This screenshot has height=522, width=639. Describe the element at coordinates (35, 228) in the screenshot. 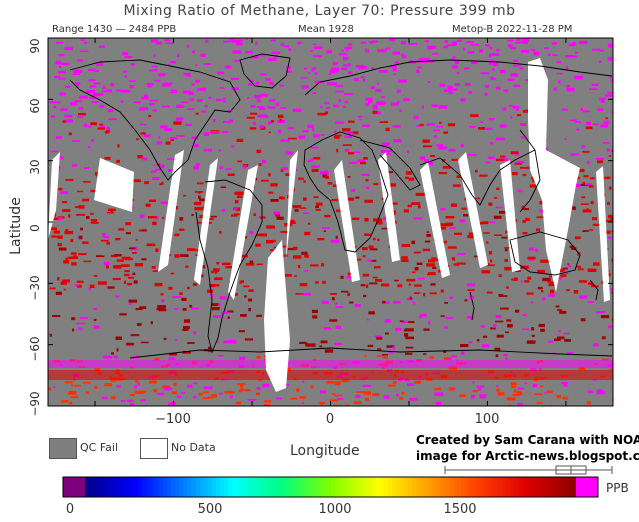

I see `ytick-label: 0` at that location.